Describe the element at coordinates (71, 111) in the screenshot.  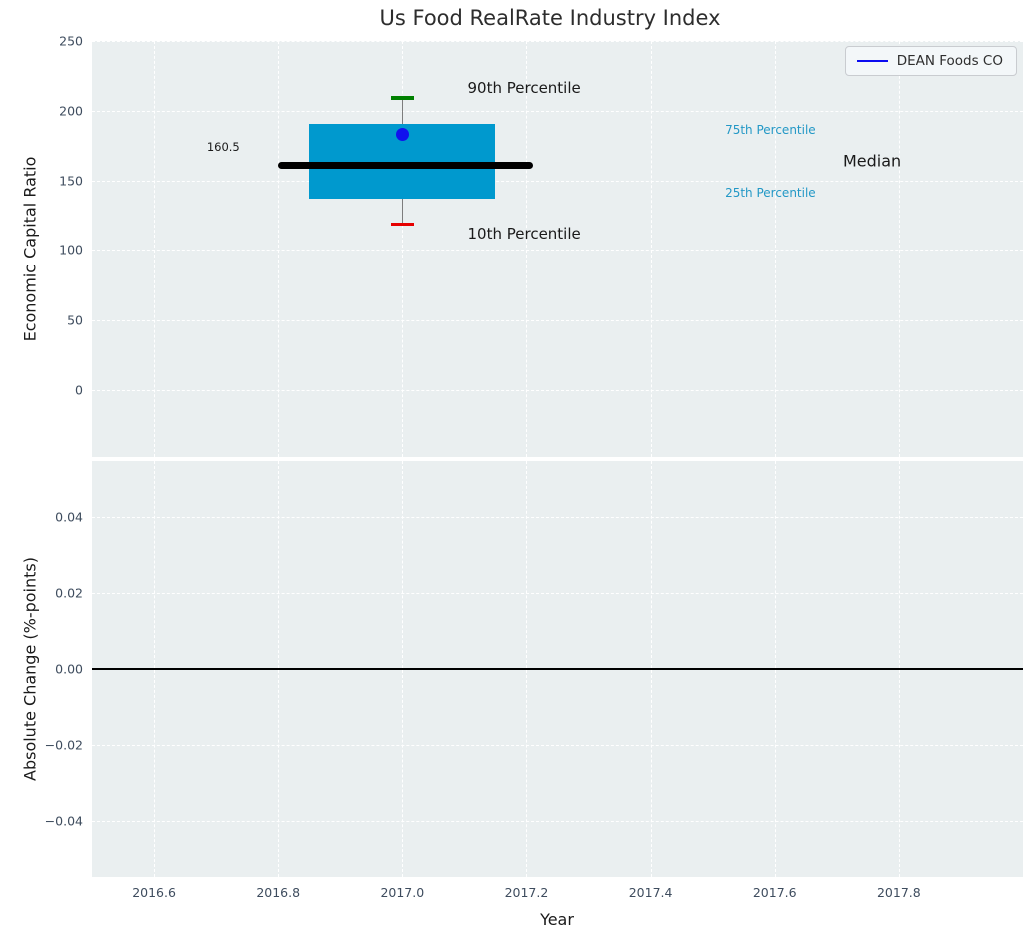
I see `y-tick-label: 200` at that location.